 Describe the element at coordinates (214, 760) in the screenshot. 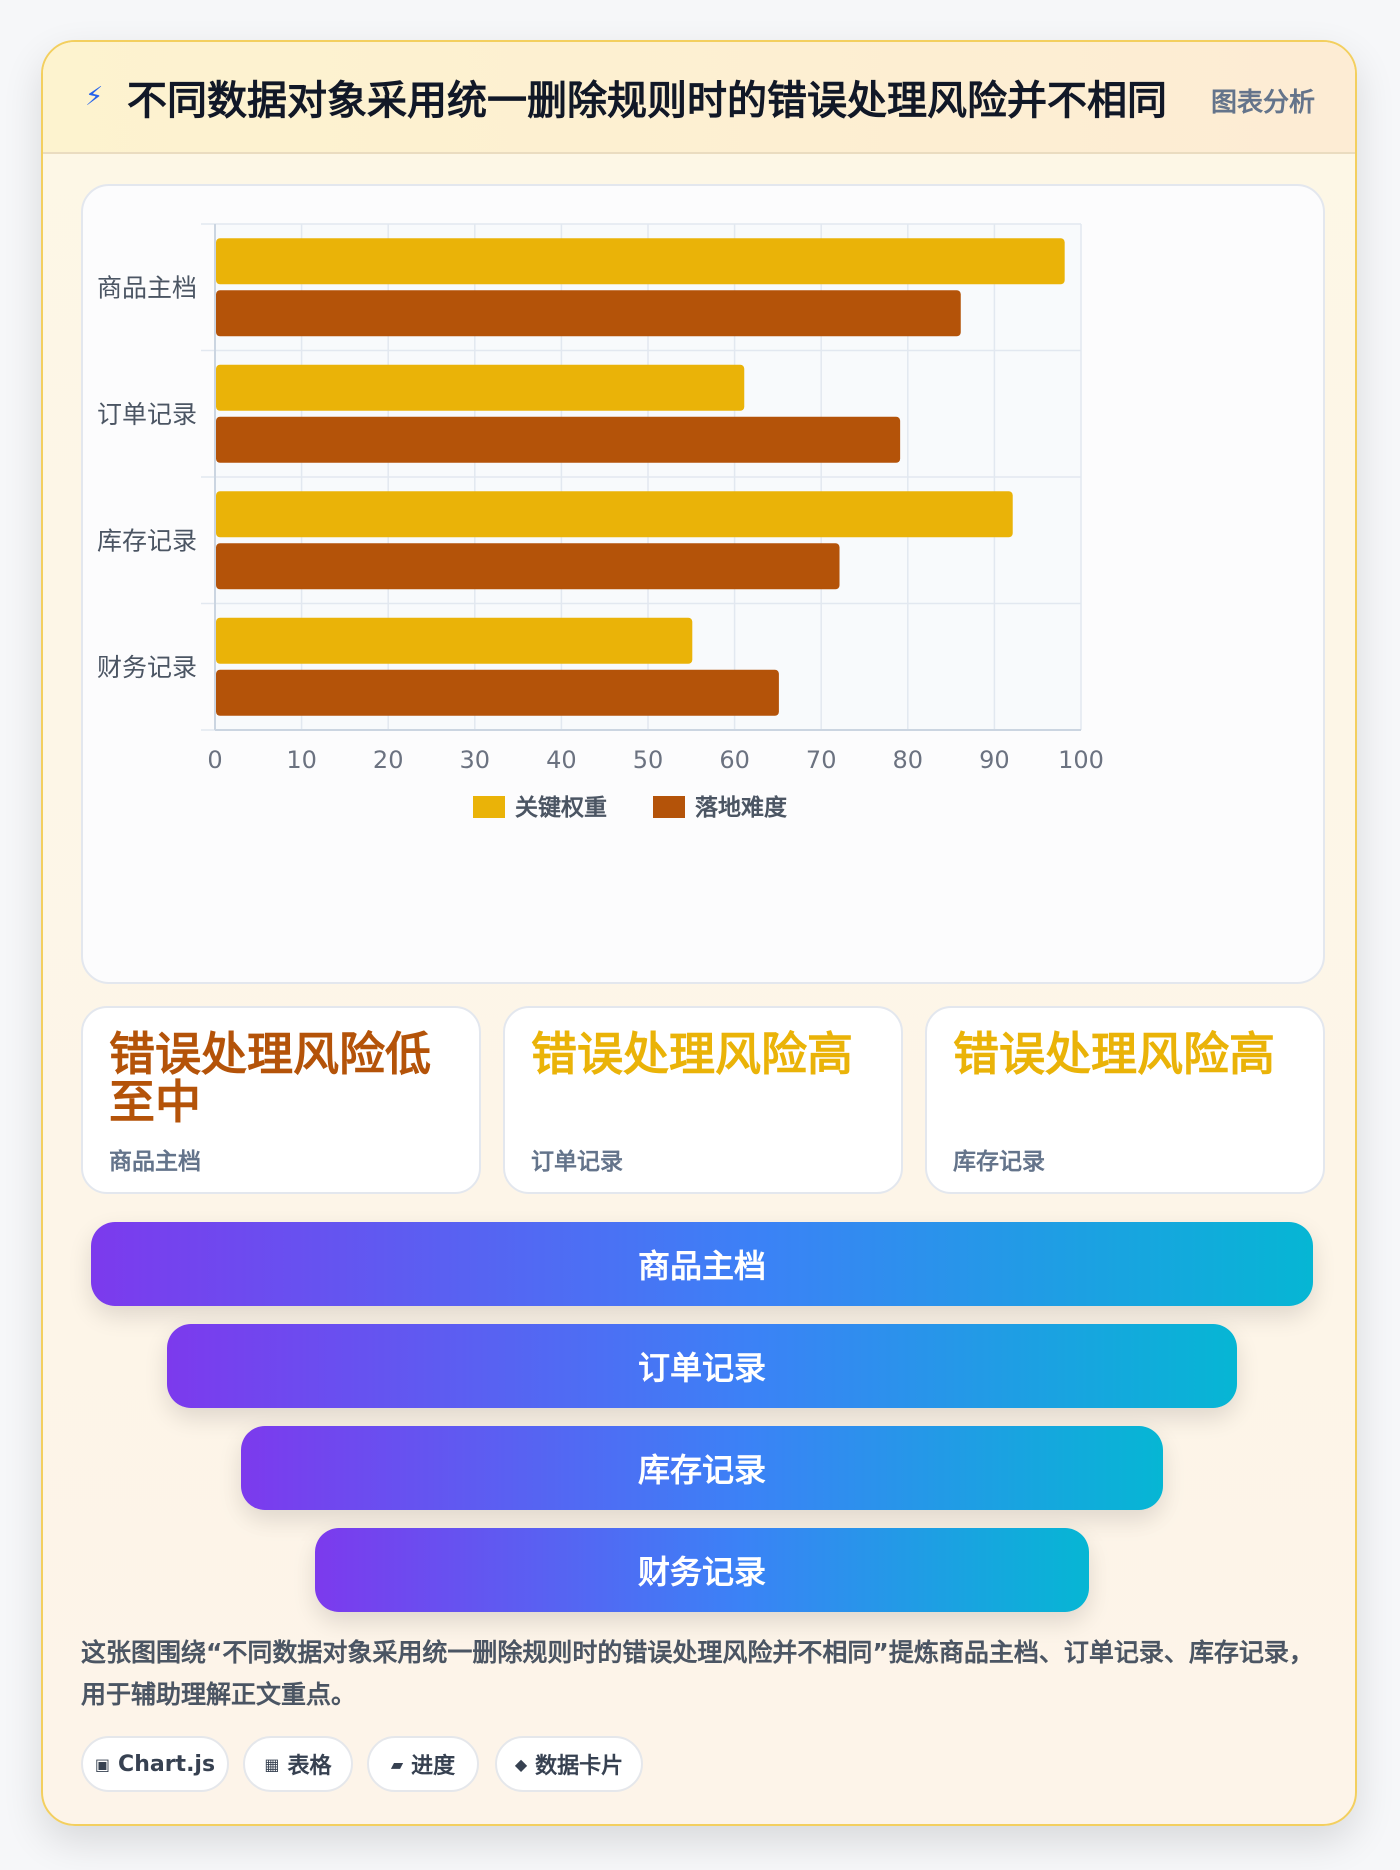

I see `x-tick-label: 0` at that location.